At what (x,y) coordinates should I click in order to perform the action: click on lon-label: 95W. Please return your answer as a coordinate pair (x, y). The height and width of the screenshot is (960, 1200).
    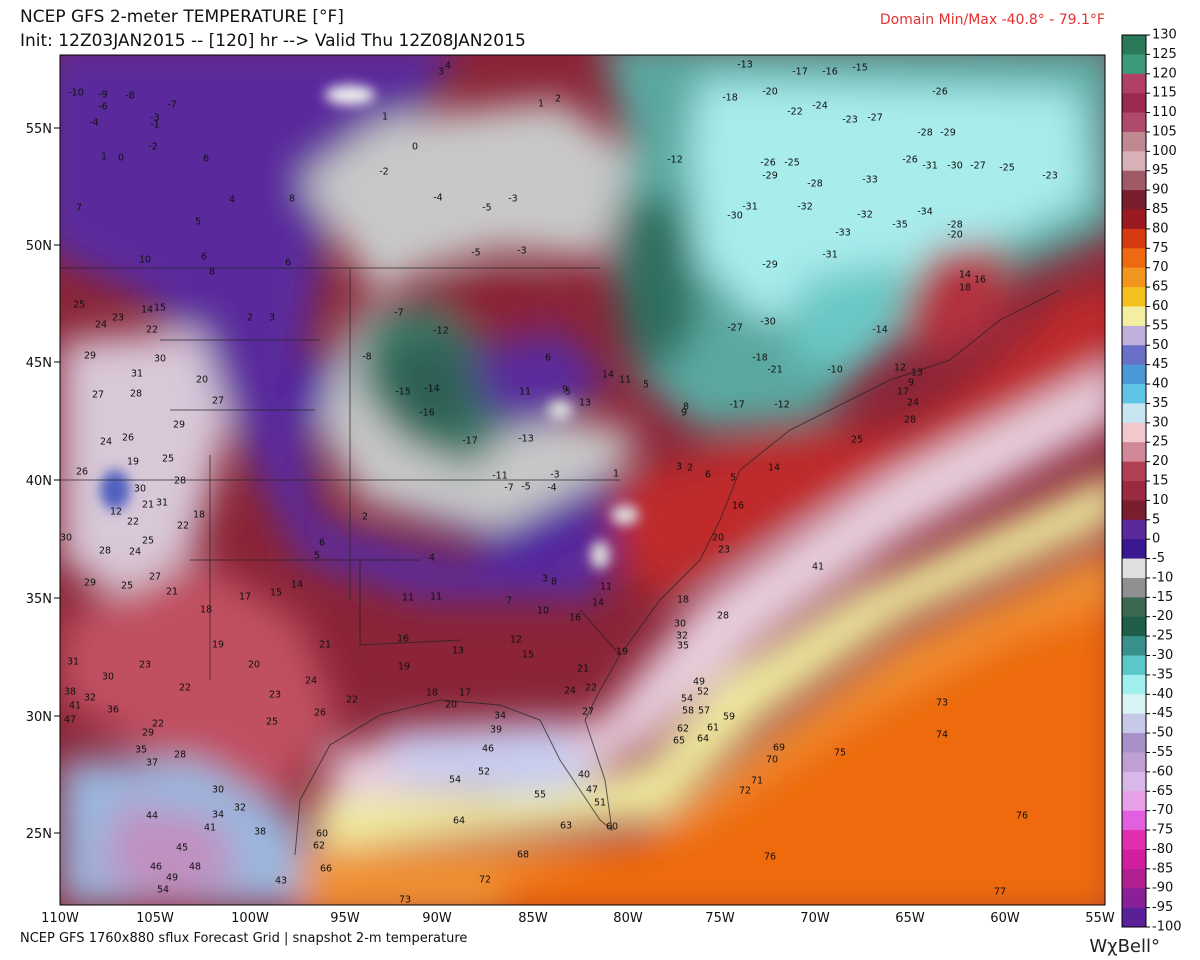
    Looking at the image, I should click on (345, 918).